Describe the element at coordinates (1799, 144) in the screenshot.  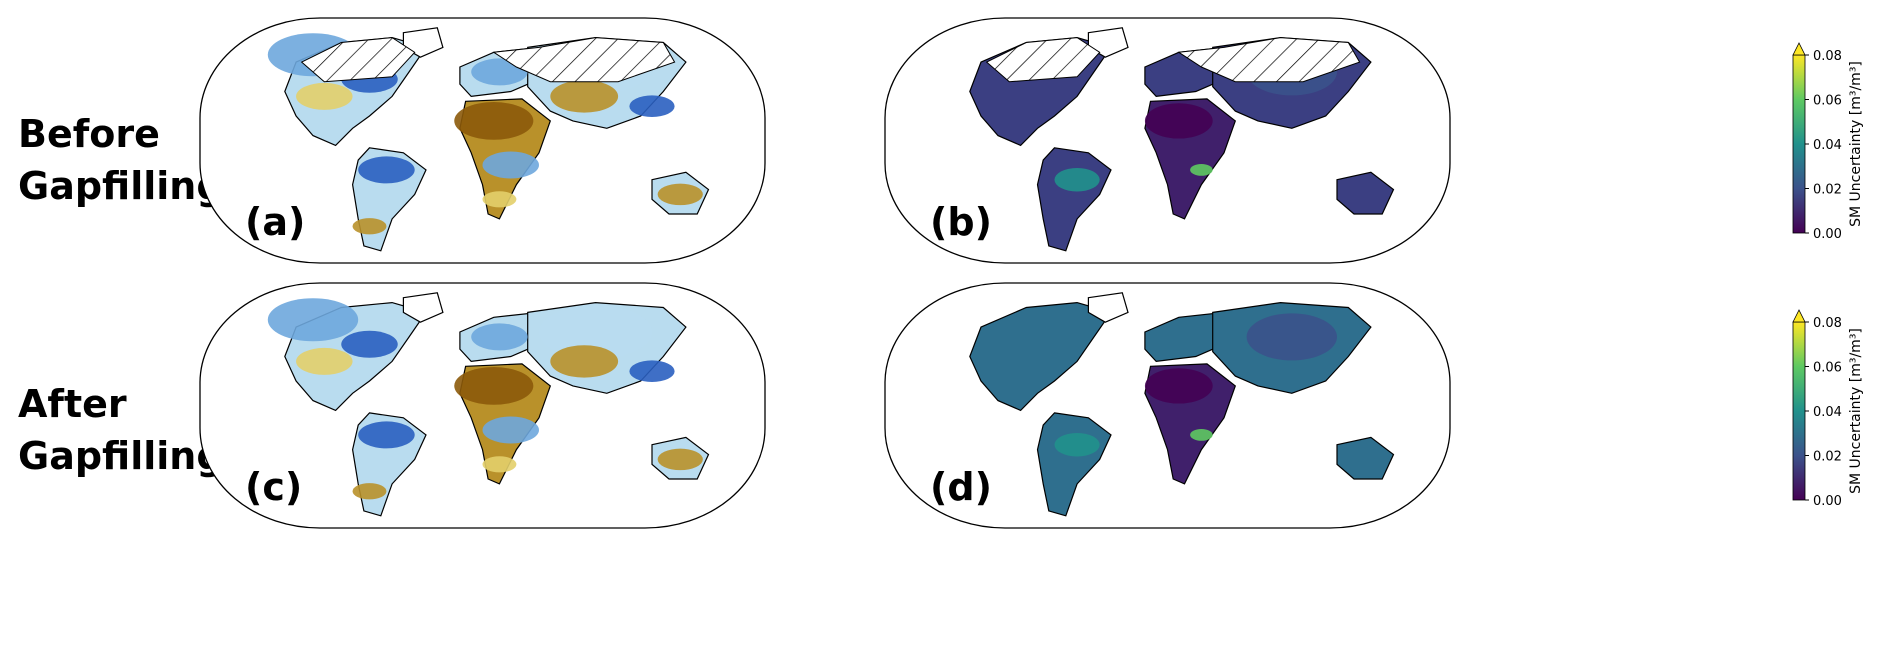
I see `colorbar-b` at that location.